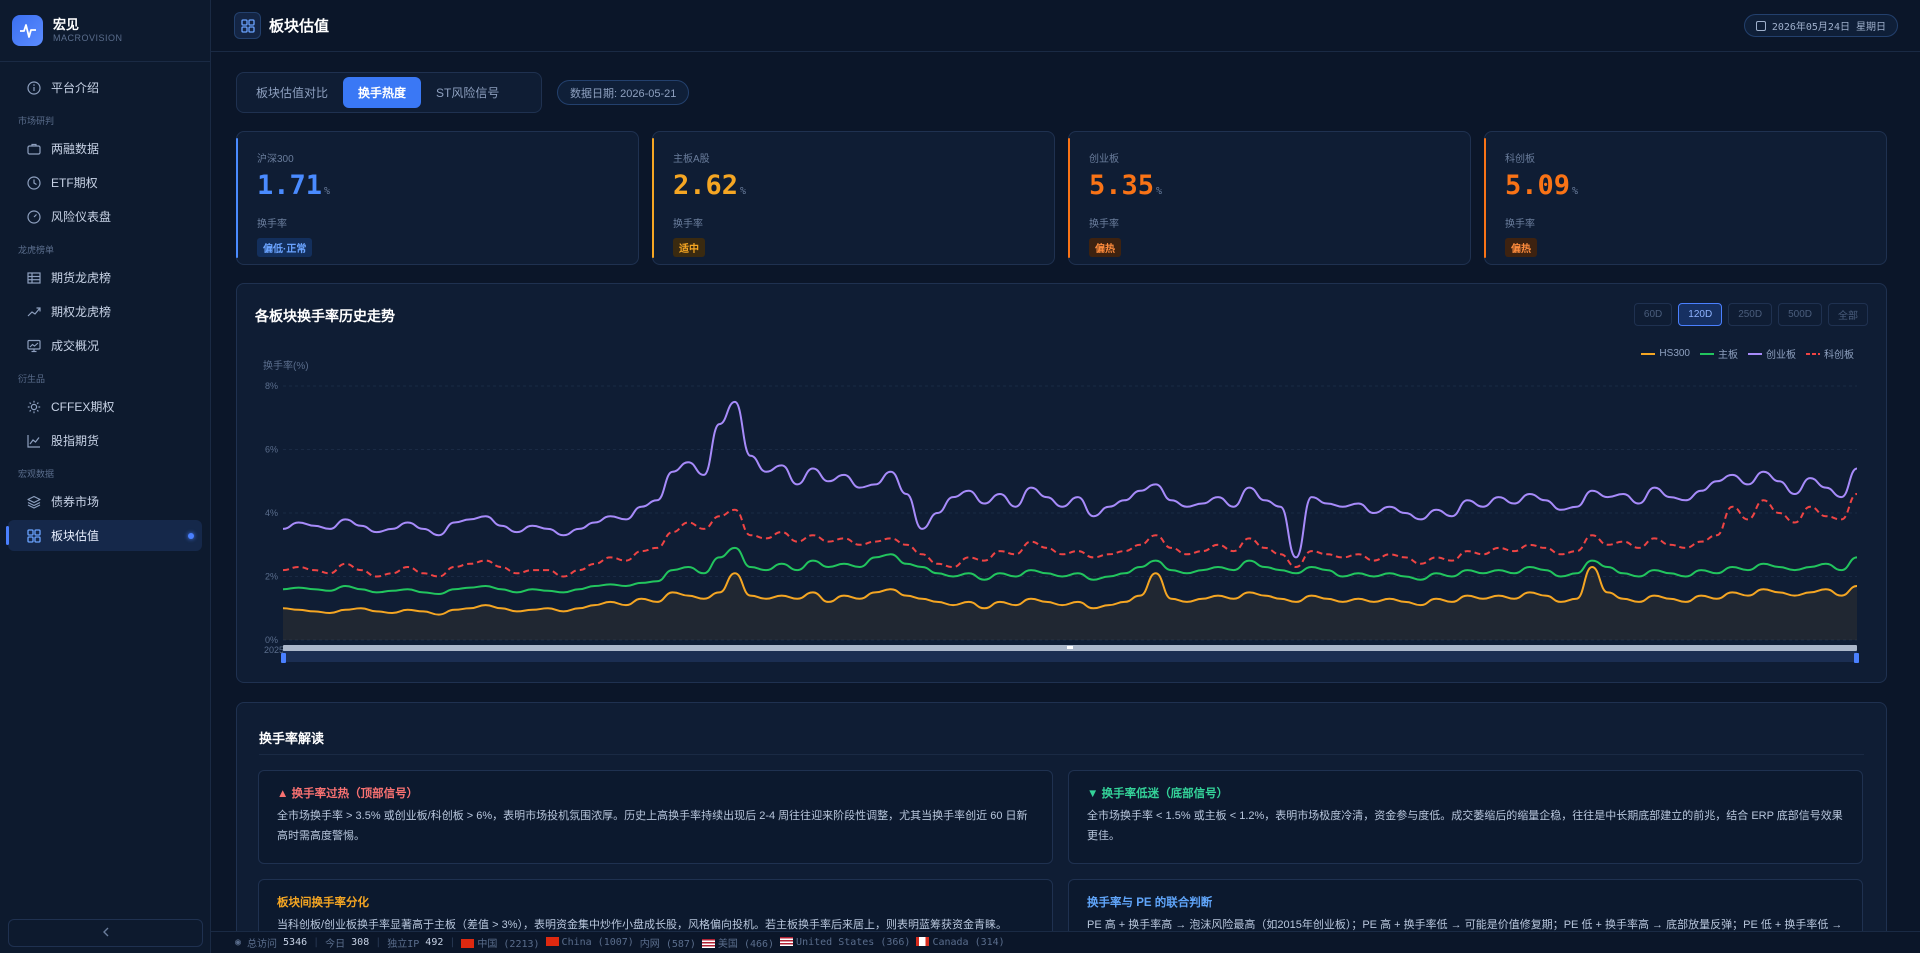 The image size is (1920, 953). What do you see at coordinates (1830, 353) in the screenshot?
I see `legend-item-star-market: 科创板` at bounding box center [1830, 353].